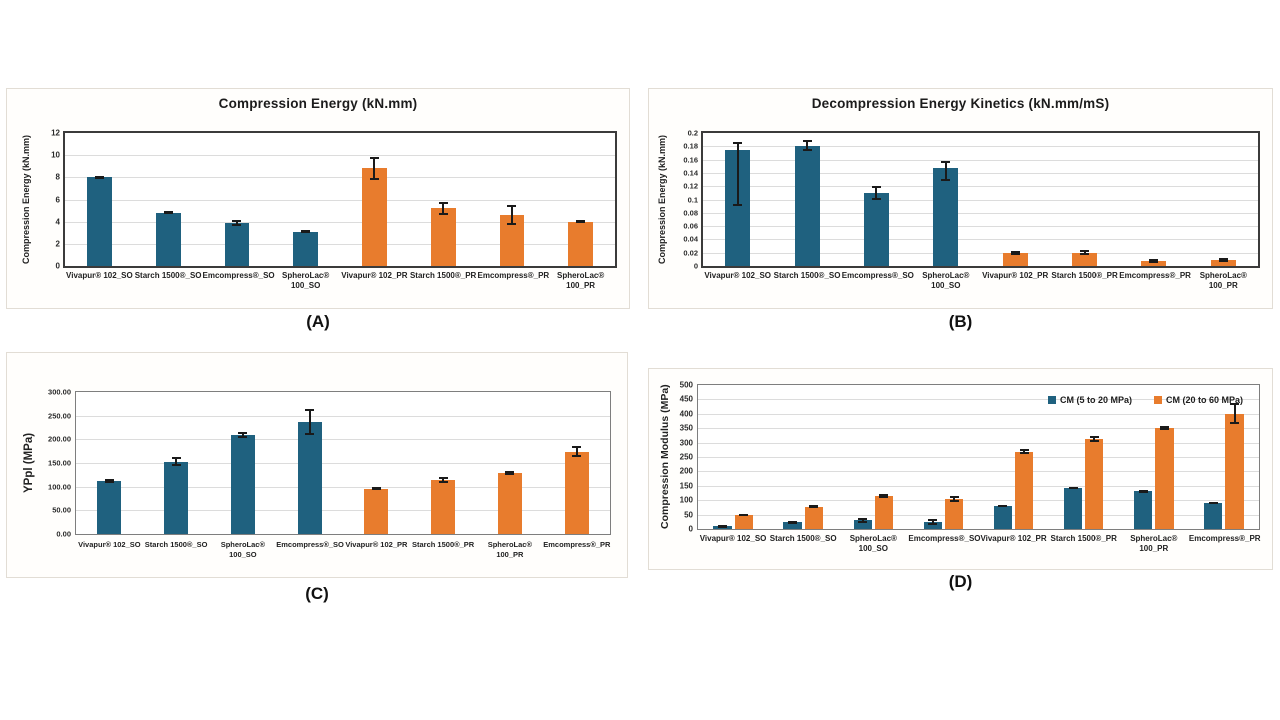 Image resolution: width=1280 pixels, height=720 pixels. I want to click on legend-swatch-orange, so click(1157, 400).